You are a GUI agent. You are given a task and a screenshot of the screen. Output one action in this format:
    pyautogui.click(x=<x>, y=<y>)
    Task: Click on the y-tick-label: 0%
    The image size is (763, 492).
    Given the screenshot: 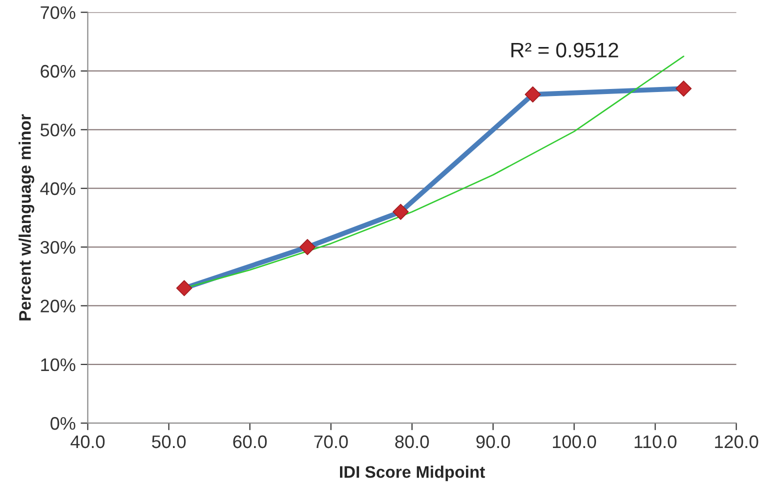 What is the action you would take?
    pyautogui.click(x=63, y=423)
    